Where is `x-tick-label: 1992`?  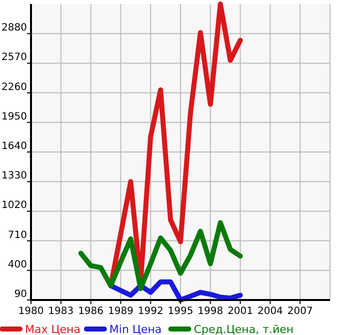
x-tick-label: 1992 is located at coordinates (151, 311).